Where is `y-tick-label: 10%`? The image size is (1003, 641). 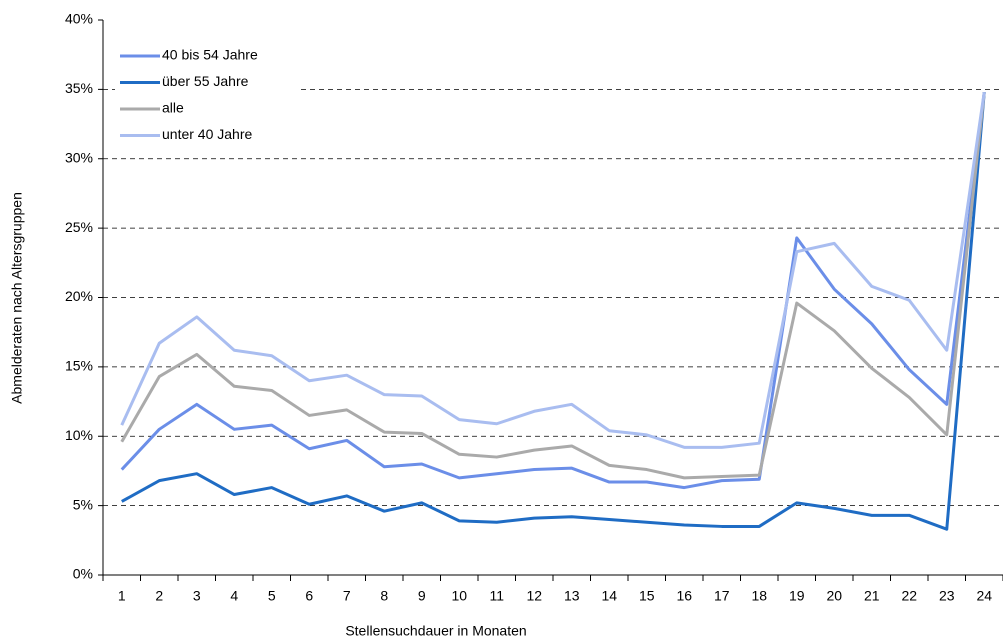 y-tick-label: 10% is located at coordinates (79, 435).